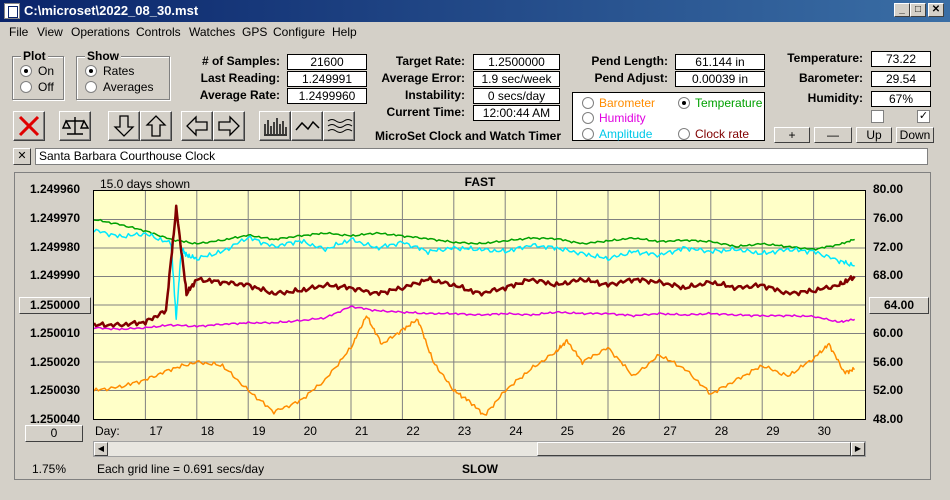 This screenshot has height=500, width=950. I want to click on arrow-up-icon, so click(156, 126).